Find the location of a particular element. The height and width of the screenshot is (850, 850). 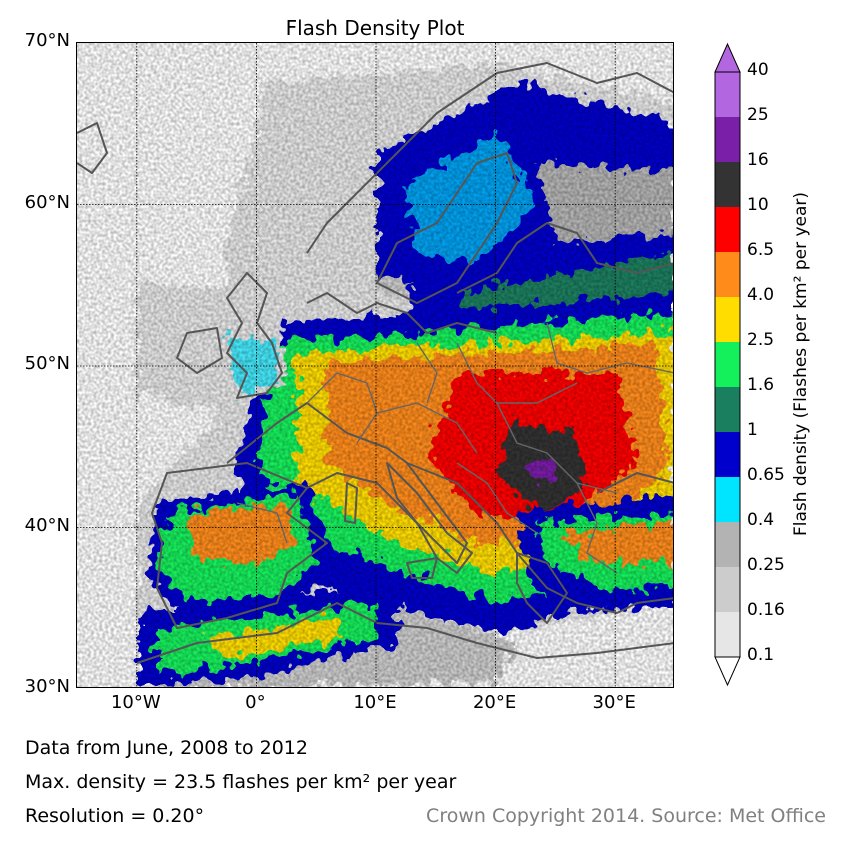

colorbar-tick-label: 0.25 is located at coordinates (766, 565).